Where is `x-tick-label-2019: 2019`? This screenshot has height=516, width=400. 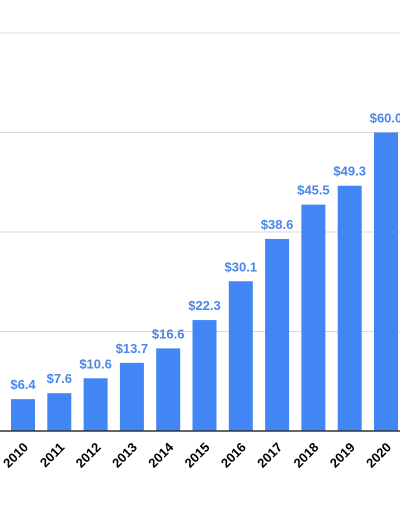
x-tick-label-2019: 2019 is located at coordinates (342, 455).